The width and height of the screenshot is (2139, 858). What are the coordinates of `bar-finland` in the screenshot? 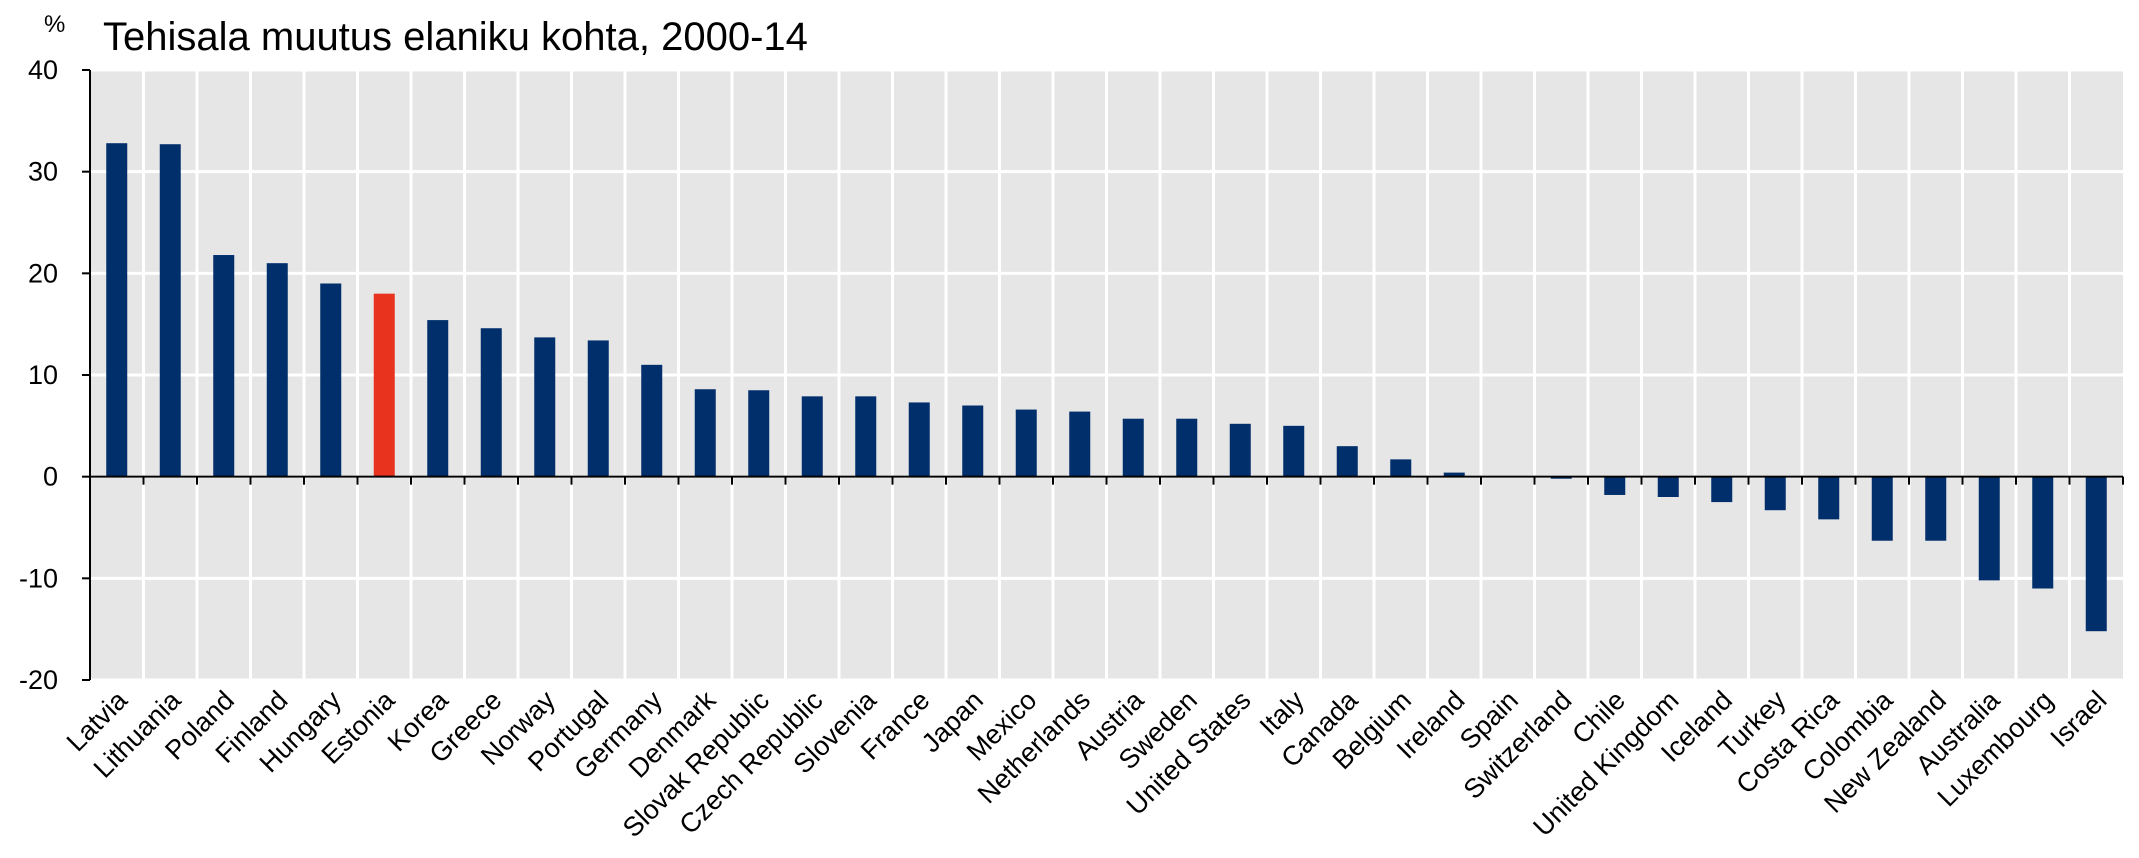 It's located at (277, 370).